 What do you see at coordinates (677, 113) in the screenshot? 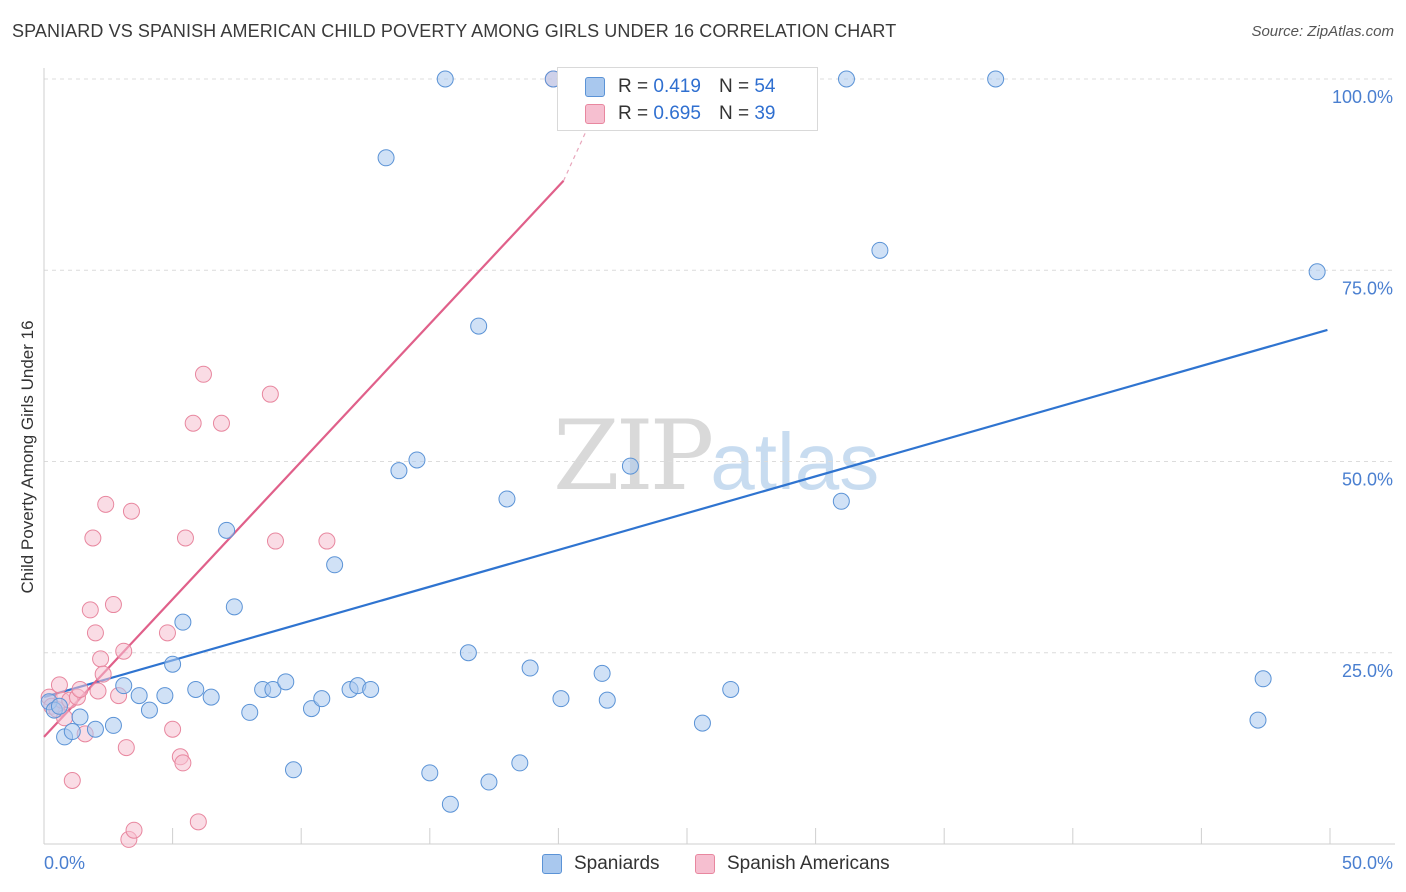
I see `legend-r-value: 0.695` at bounding box center [677, 113].